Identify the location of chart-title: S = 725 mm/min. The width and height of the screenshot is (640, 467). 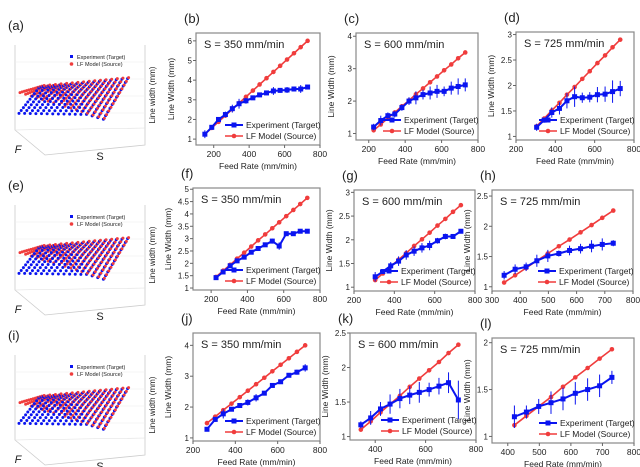
(540, 350).